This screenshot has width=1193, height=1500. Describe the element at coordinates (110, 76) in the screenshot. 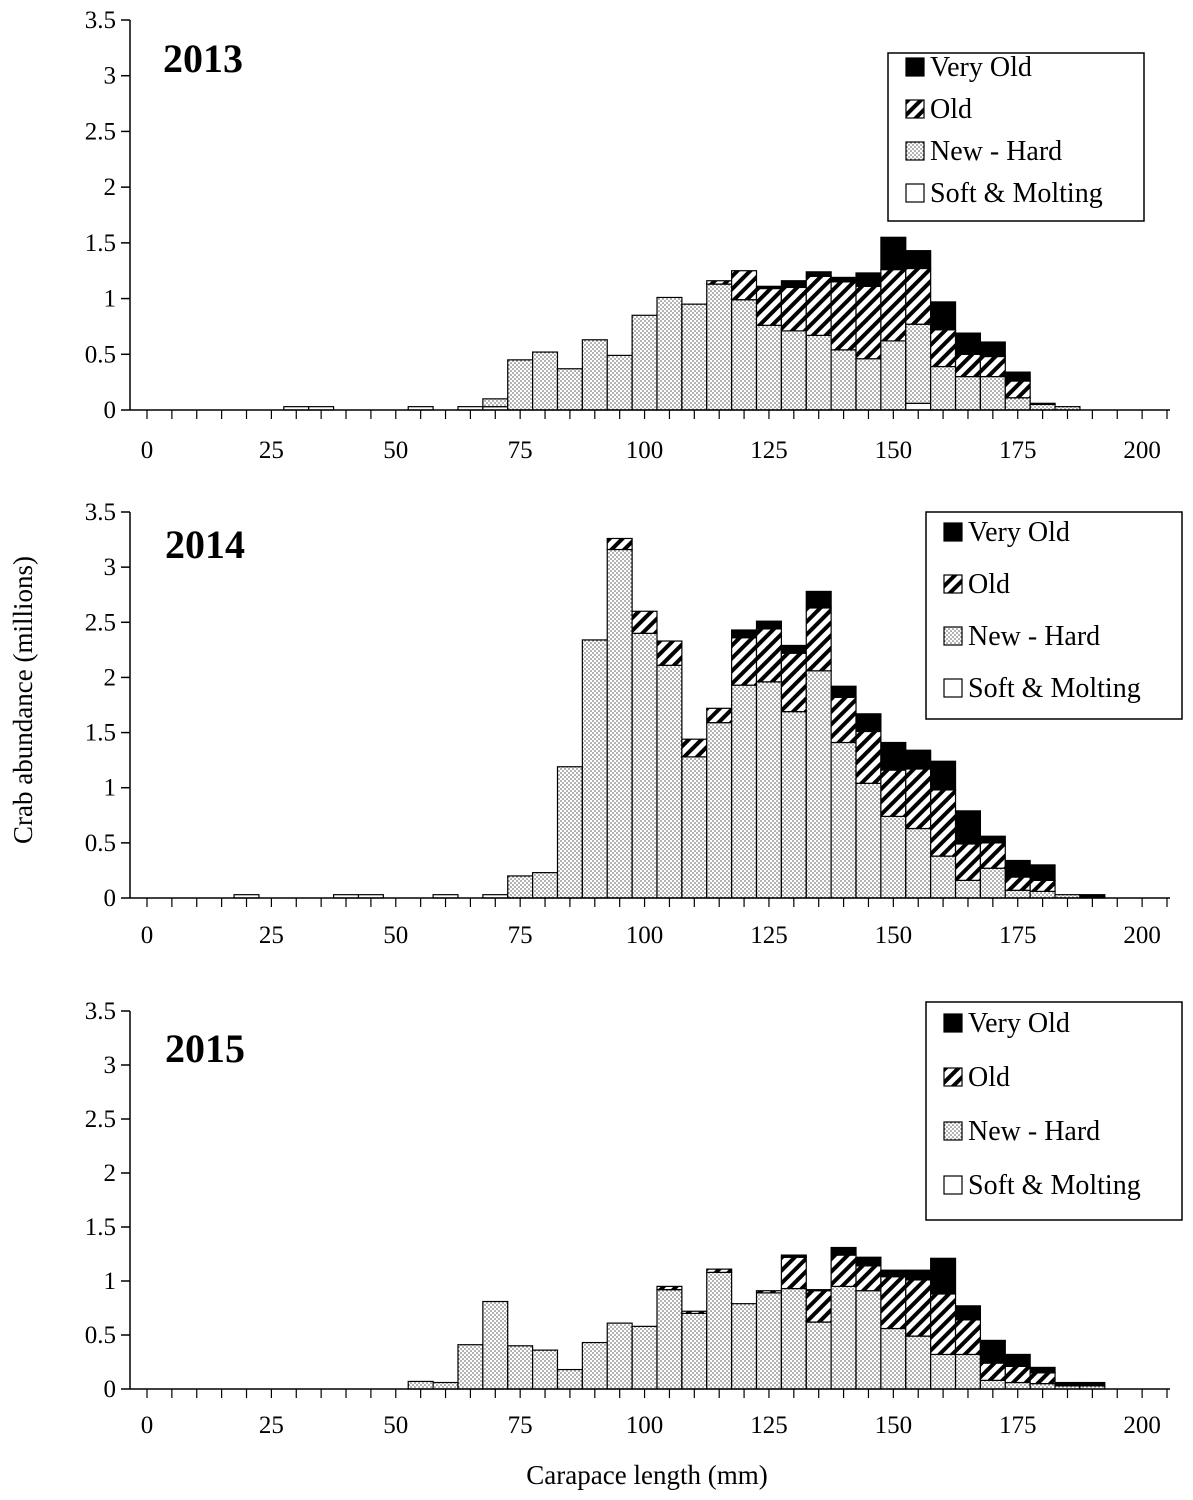

I see `y-tick-label: 3` at that location.